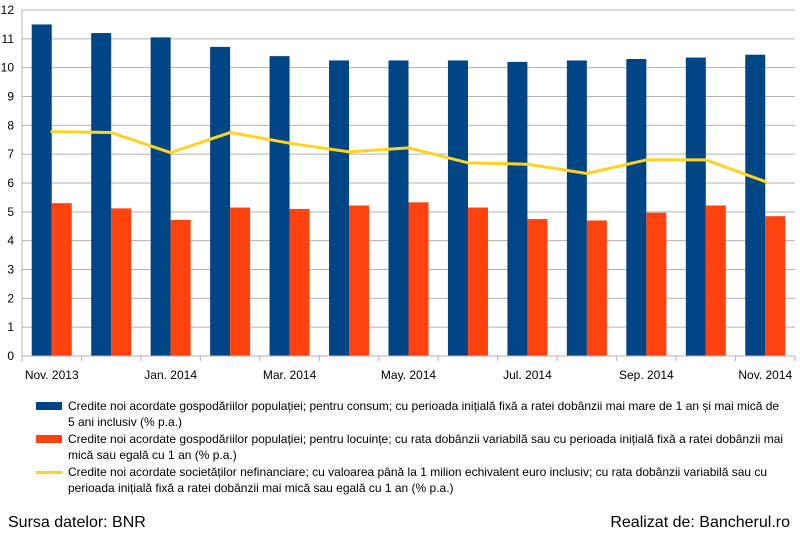 This screenshot has width=800, height=539. What do you see at coordinates (170, 375) in the screenshot?
I see `x-tick-label: Jan. 2014` at bounding box center [170, 375].